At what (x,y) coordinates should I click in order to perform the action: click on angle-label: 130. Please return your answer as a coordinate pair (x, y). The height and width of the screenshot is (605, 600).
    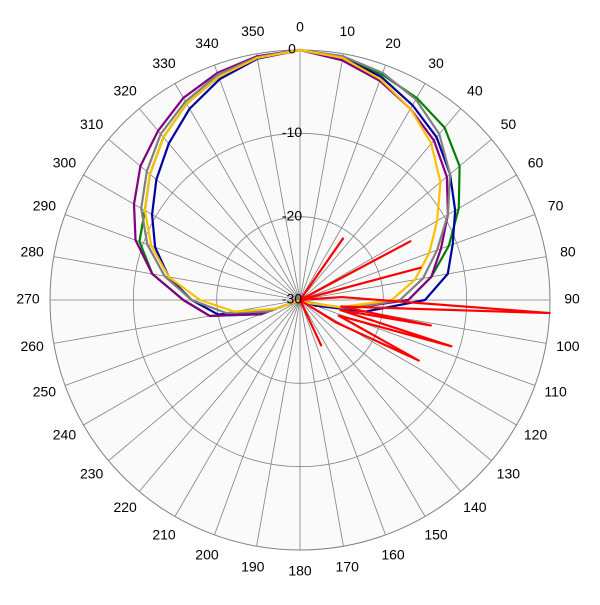
    Looking at the image, I should click on (509, 474).